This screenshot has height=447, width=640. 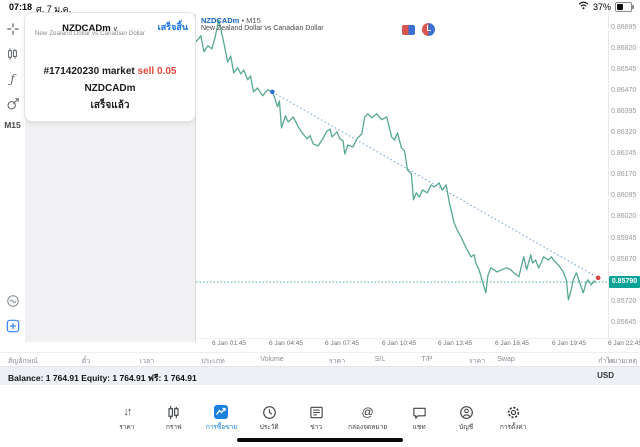 I want to click on home-indicator, so click(x=320, y=440).